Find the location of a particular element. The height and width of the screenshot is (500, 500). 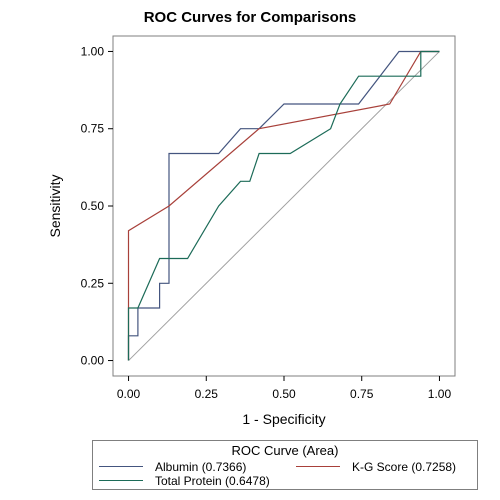

x-tick-label: 0.00 is located at coordinates (129, 394).